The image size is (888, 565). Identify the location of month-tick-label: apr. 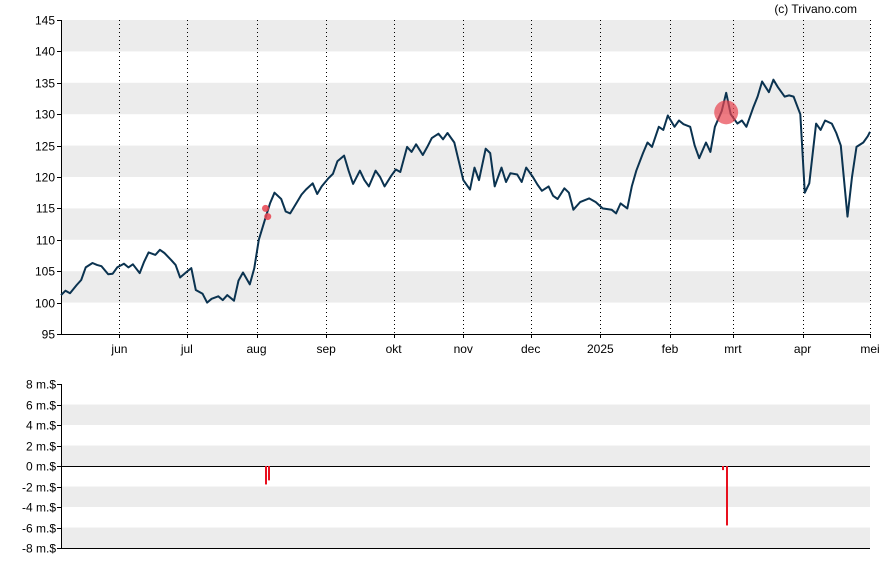
(802, 349).